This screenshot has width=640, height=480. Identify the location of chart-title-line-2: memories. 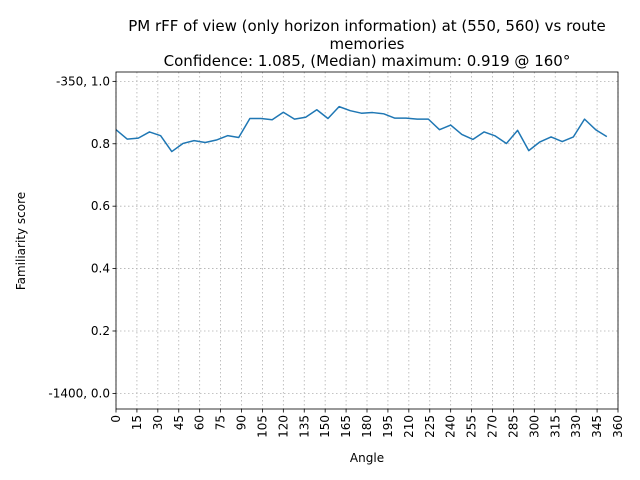
(366, 44).